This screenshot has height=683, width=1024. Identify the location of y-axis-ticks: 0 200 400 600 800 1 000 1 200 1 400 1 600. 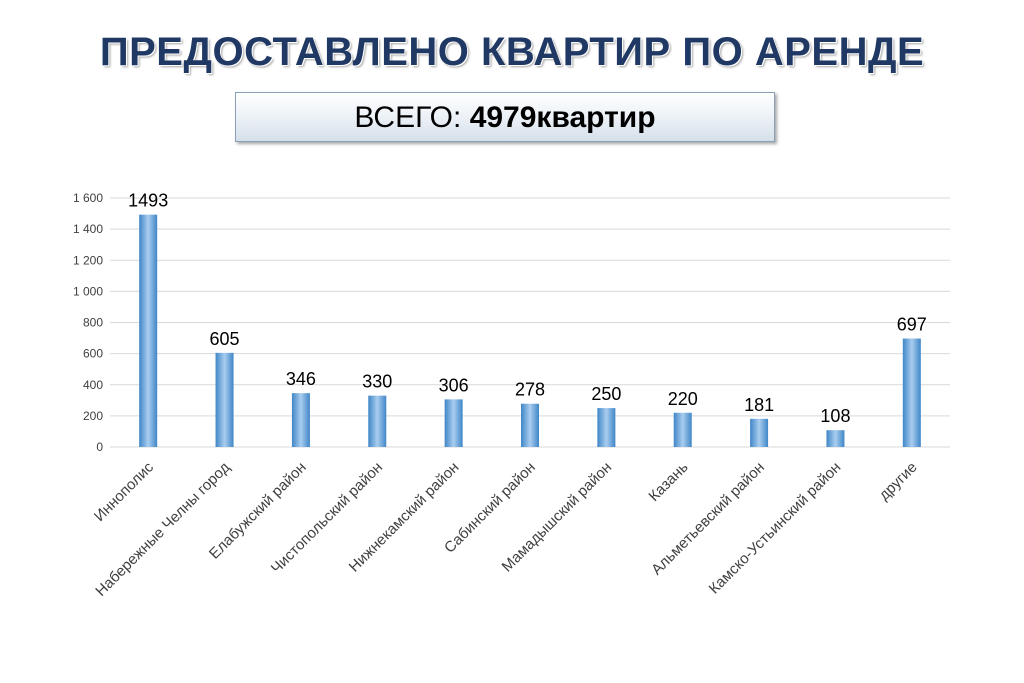
(88, 322).